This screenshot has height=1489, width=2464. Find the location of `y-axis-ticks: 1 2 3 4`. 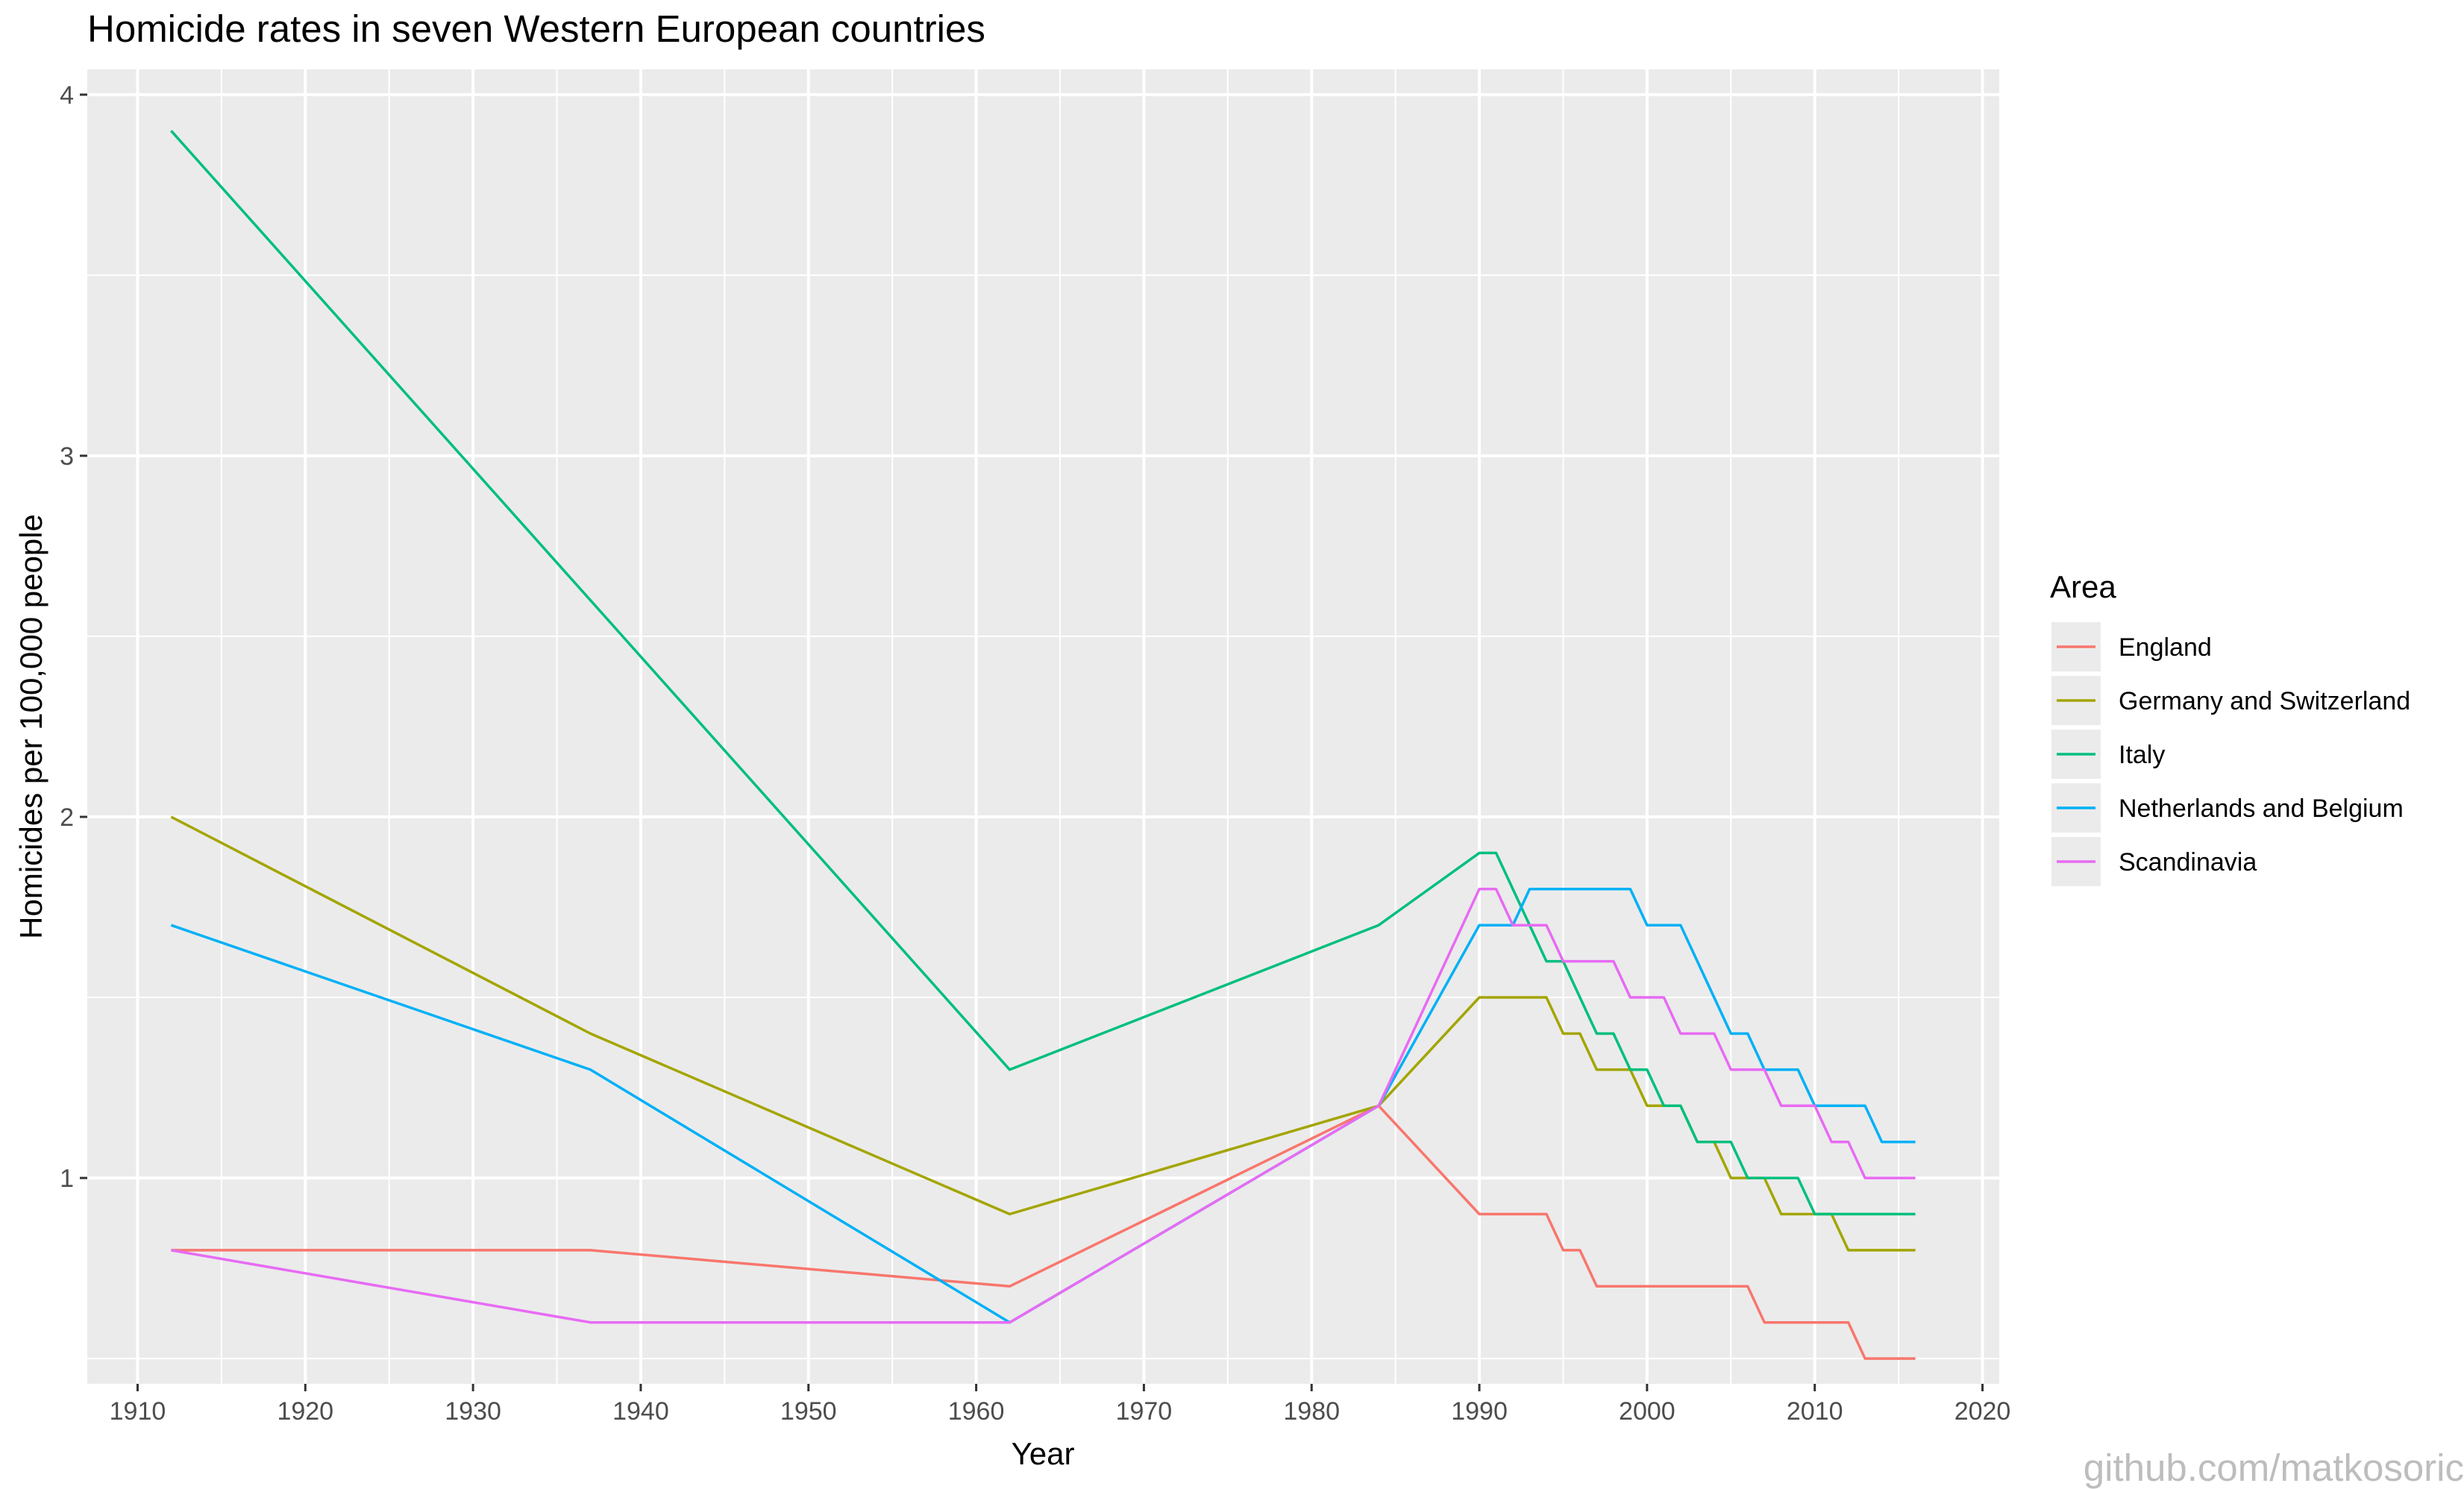

y-axis-ticks: 1 2 3 4 is located at coordinates (73, 637).